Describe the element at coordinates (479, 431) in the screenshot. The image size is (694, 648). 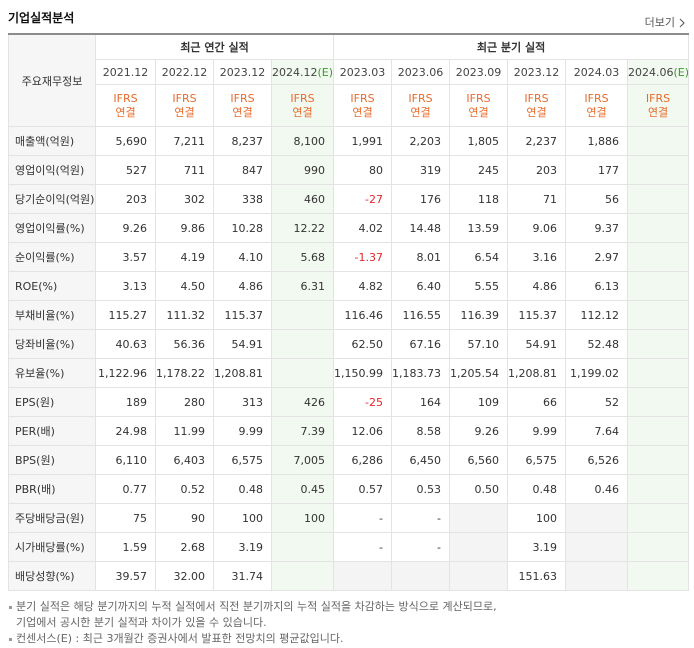
I see `value-cell: 9.26` at that location.